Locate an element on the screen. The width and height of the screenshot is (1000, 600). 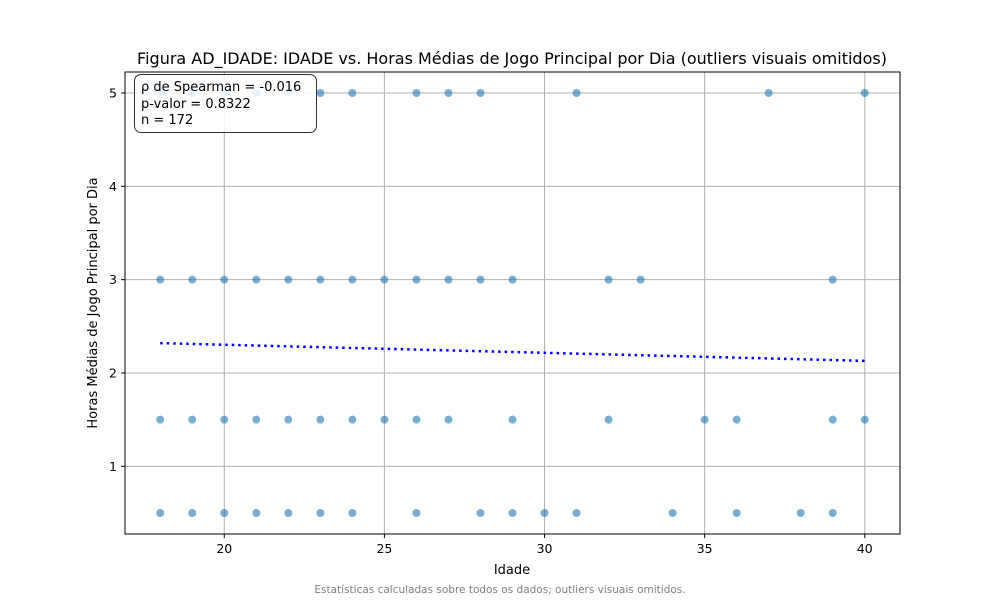
sample-size-text: n = 172 is located at coordinates (167, 120).